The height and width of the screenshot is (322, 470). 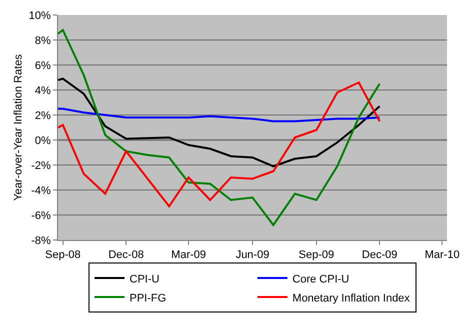 What do you see at coordinates (18, 127) in the screenshot?
I see `y-axis-title: Year-over-Year Inflation Rates` at bounding box center [18, 127].